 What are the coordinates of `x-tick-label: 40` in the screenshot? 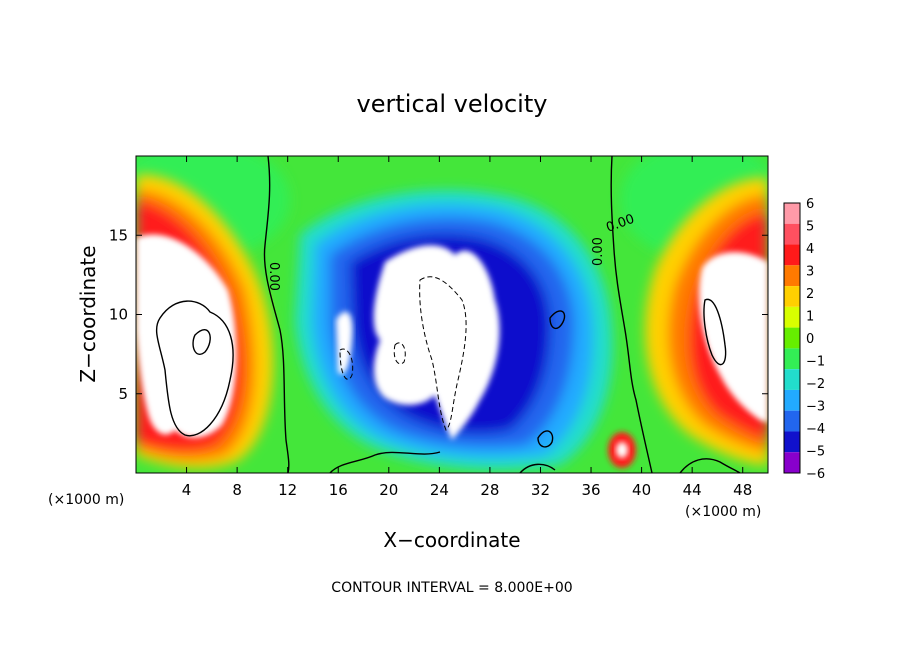 It's located at (641, 490).